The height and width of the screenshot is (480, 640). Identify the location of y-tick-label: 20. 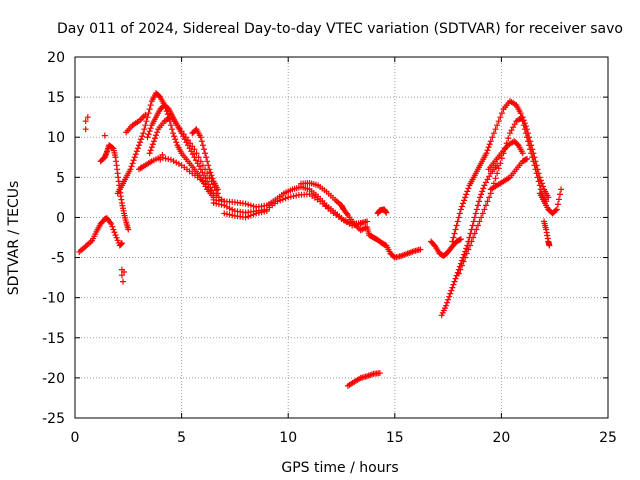
(56, 58).